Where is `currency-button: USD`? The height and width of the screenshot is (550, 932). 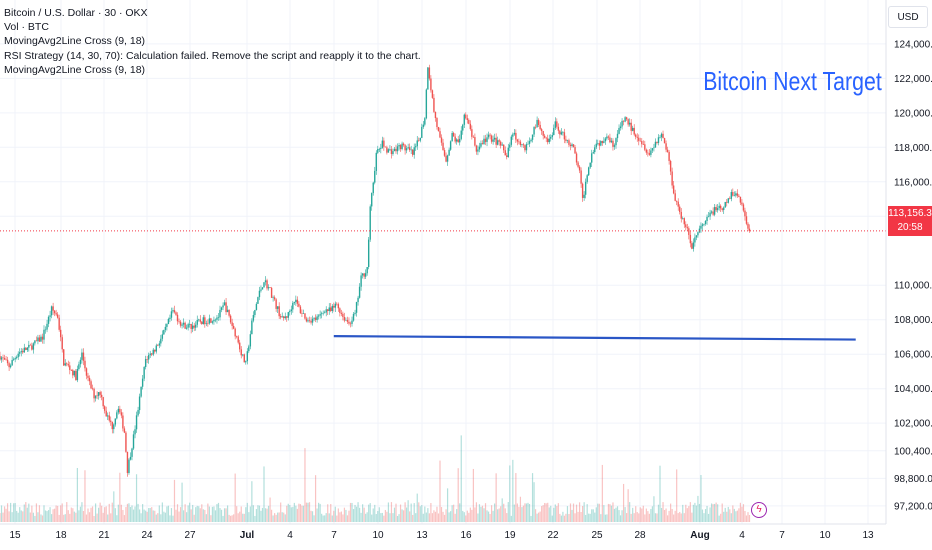
currency-button: USD is located at coordinates (908, 17).